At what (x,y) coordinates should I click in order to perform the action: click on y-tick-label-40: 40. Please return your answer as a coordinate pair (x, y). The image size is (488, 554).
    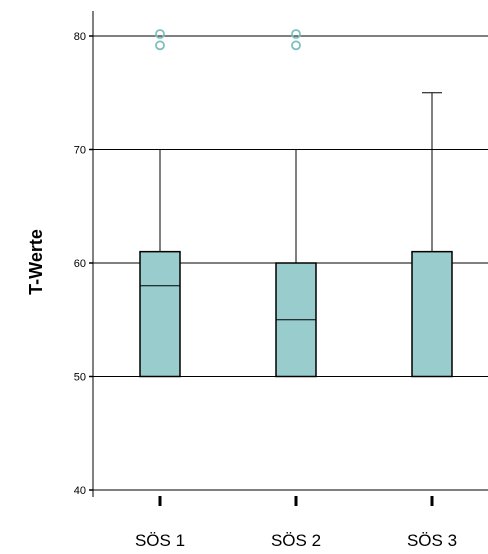
    Looking at the image, I should click on (80, 491).